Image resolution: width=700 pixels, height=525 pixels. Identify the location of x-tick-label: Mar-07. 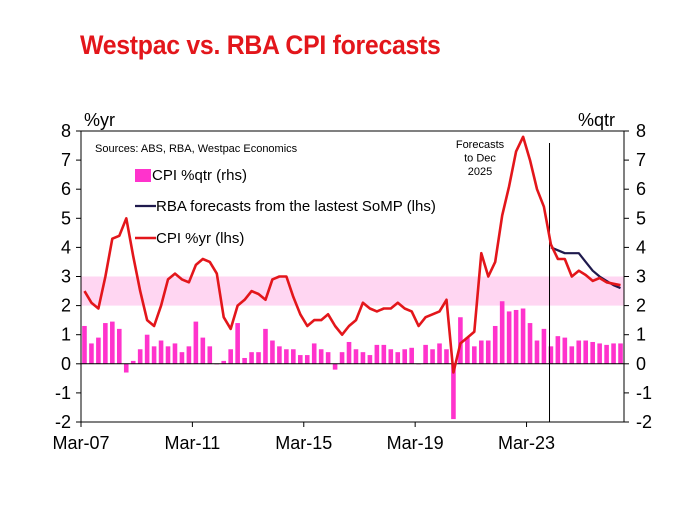
(80, 443).